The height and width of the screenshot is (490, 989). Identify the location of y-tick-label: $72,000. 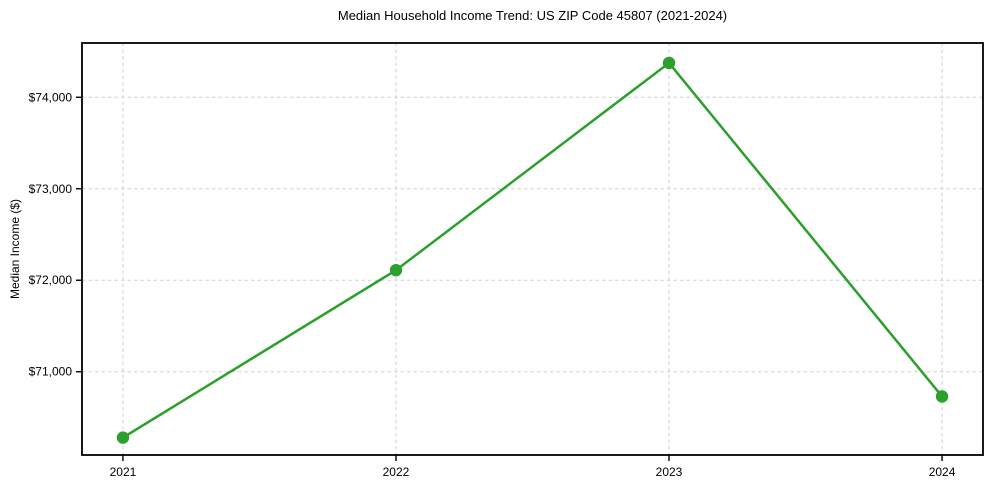
(51, 280).